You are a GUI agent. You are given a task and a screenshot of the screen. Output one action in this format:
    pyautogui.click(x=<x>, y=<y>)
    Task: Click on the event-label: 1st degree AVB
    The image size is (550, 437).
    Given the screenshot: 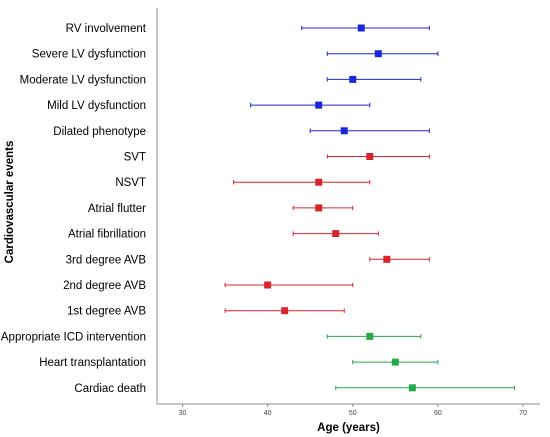 What is the action you would take?
    pyautogui.click(x=106, y=312)
    